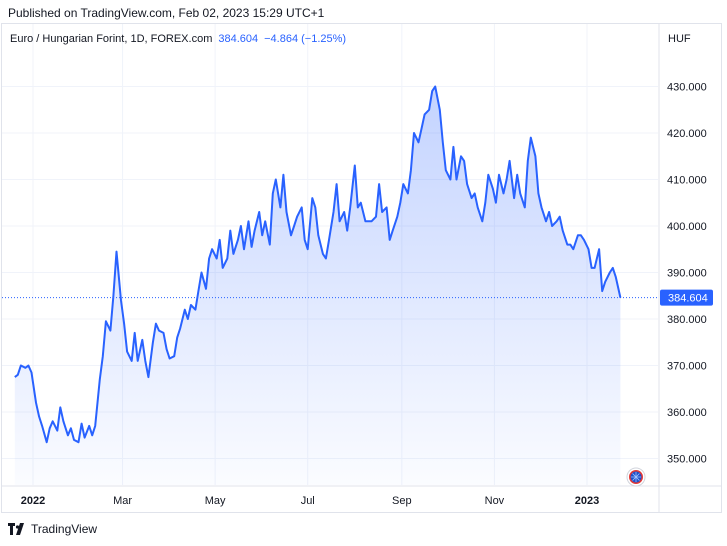 The image size is (727, 546). What do you see at coordinates (679, 39) in the screenshot?
I see `currency-label: HUF` at bounding box center [679, 39].